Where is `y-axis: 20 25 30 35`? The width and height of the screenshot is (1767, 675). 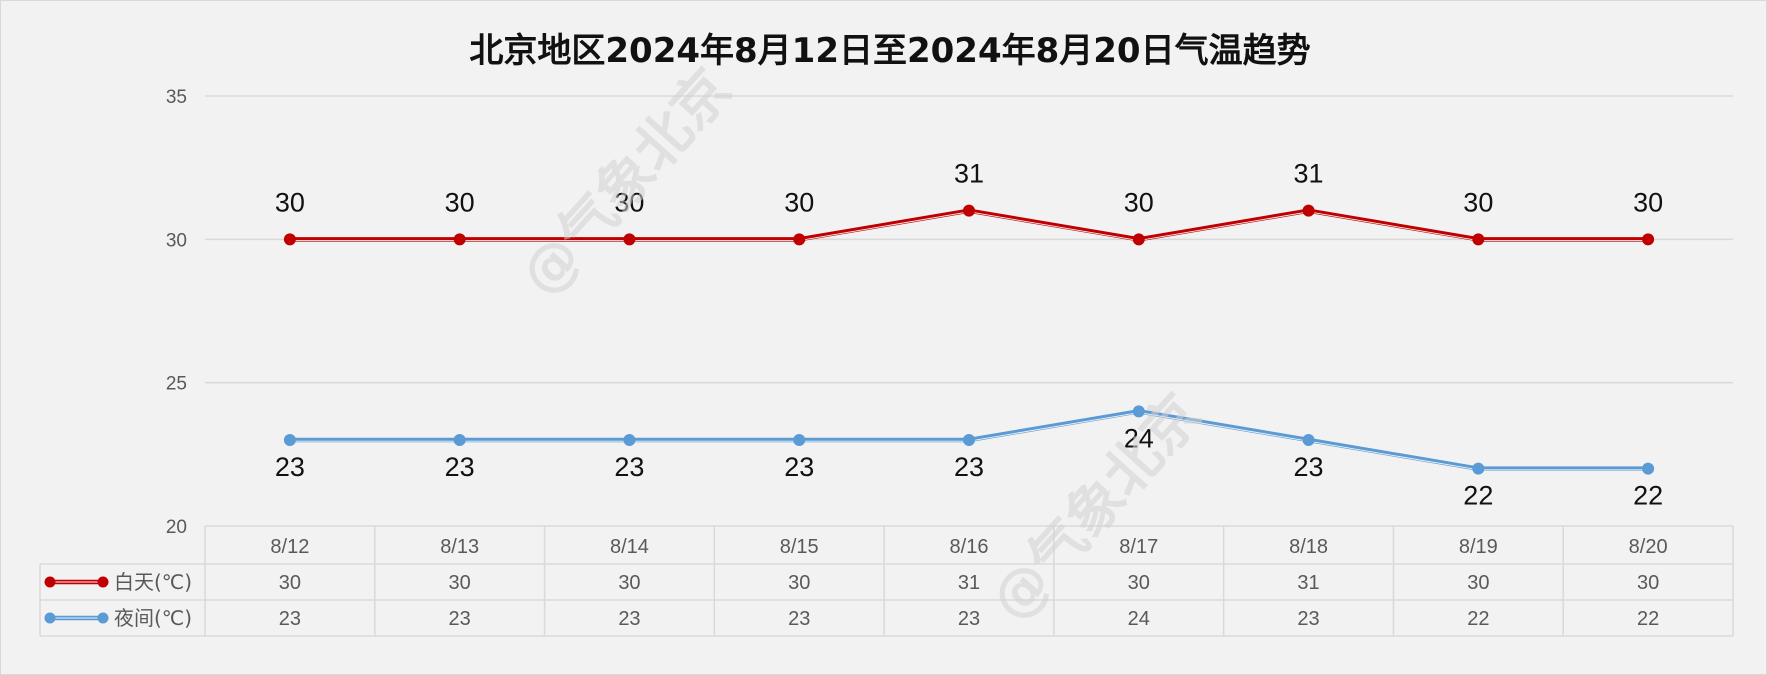 y-axis: 20 25 30 35 is located at coordinates (176, 312).